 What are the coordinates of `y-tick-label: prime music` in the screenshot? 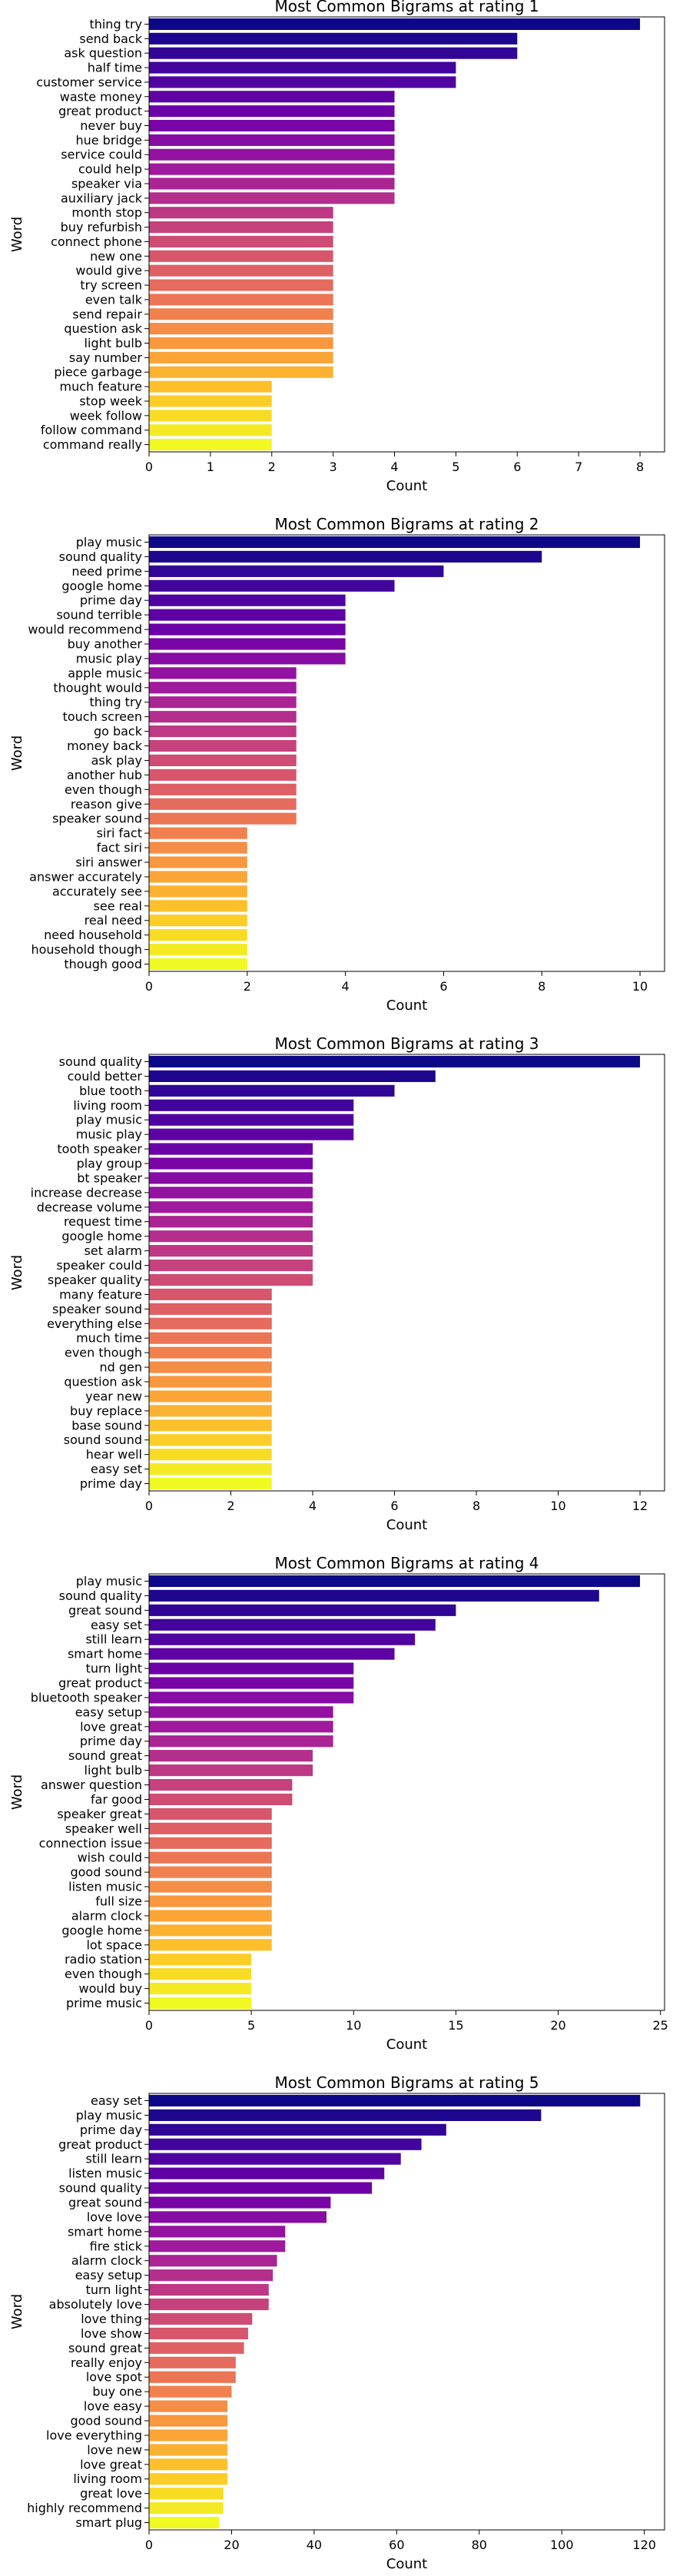 It's located at (104, 2003).